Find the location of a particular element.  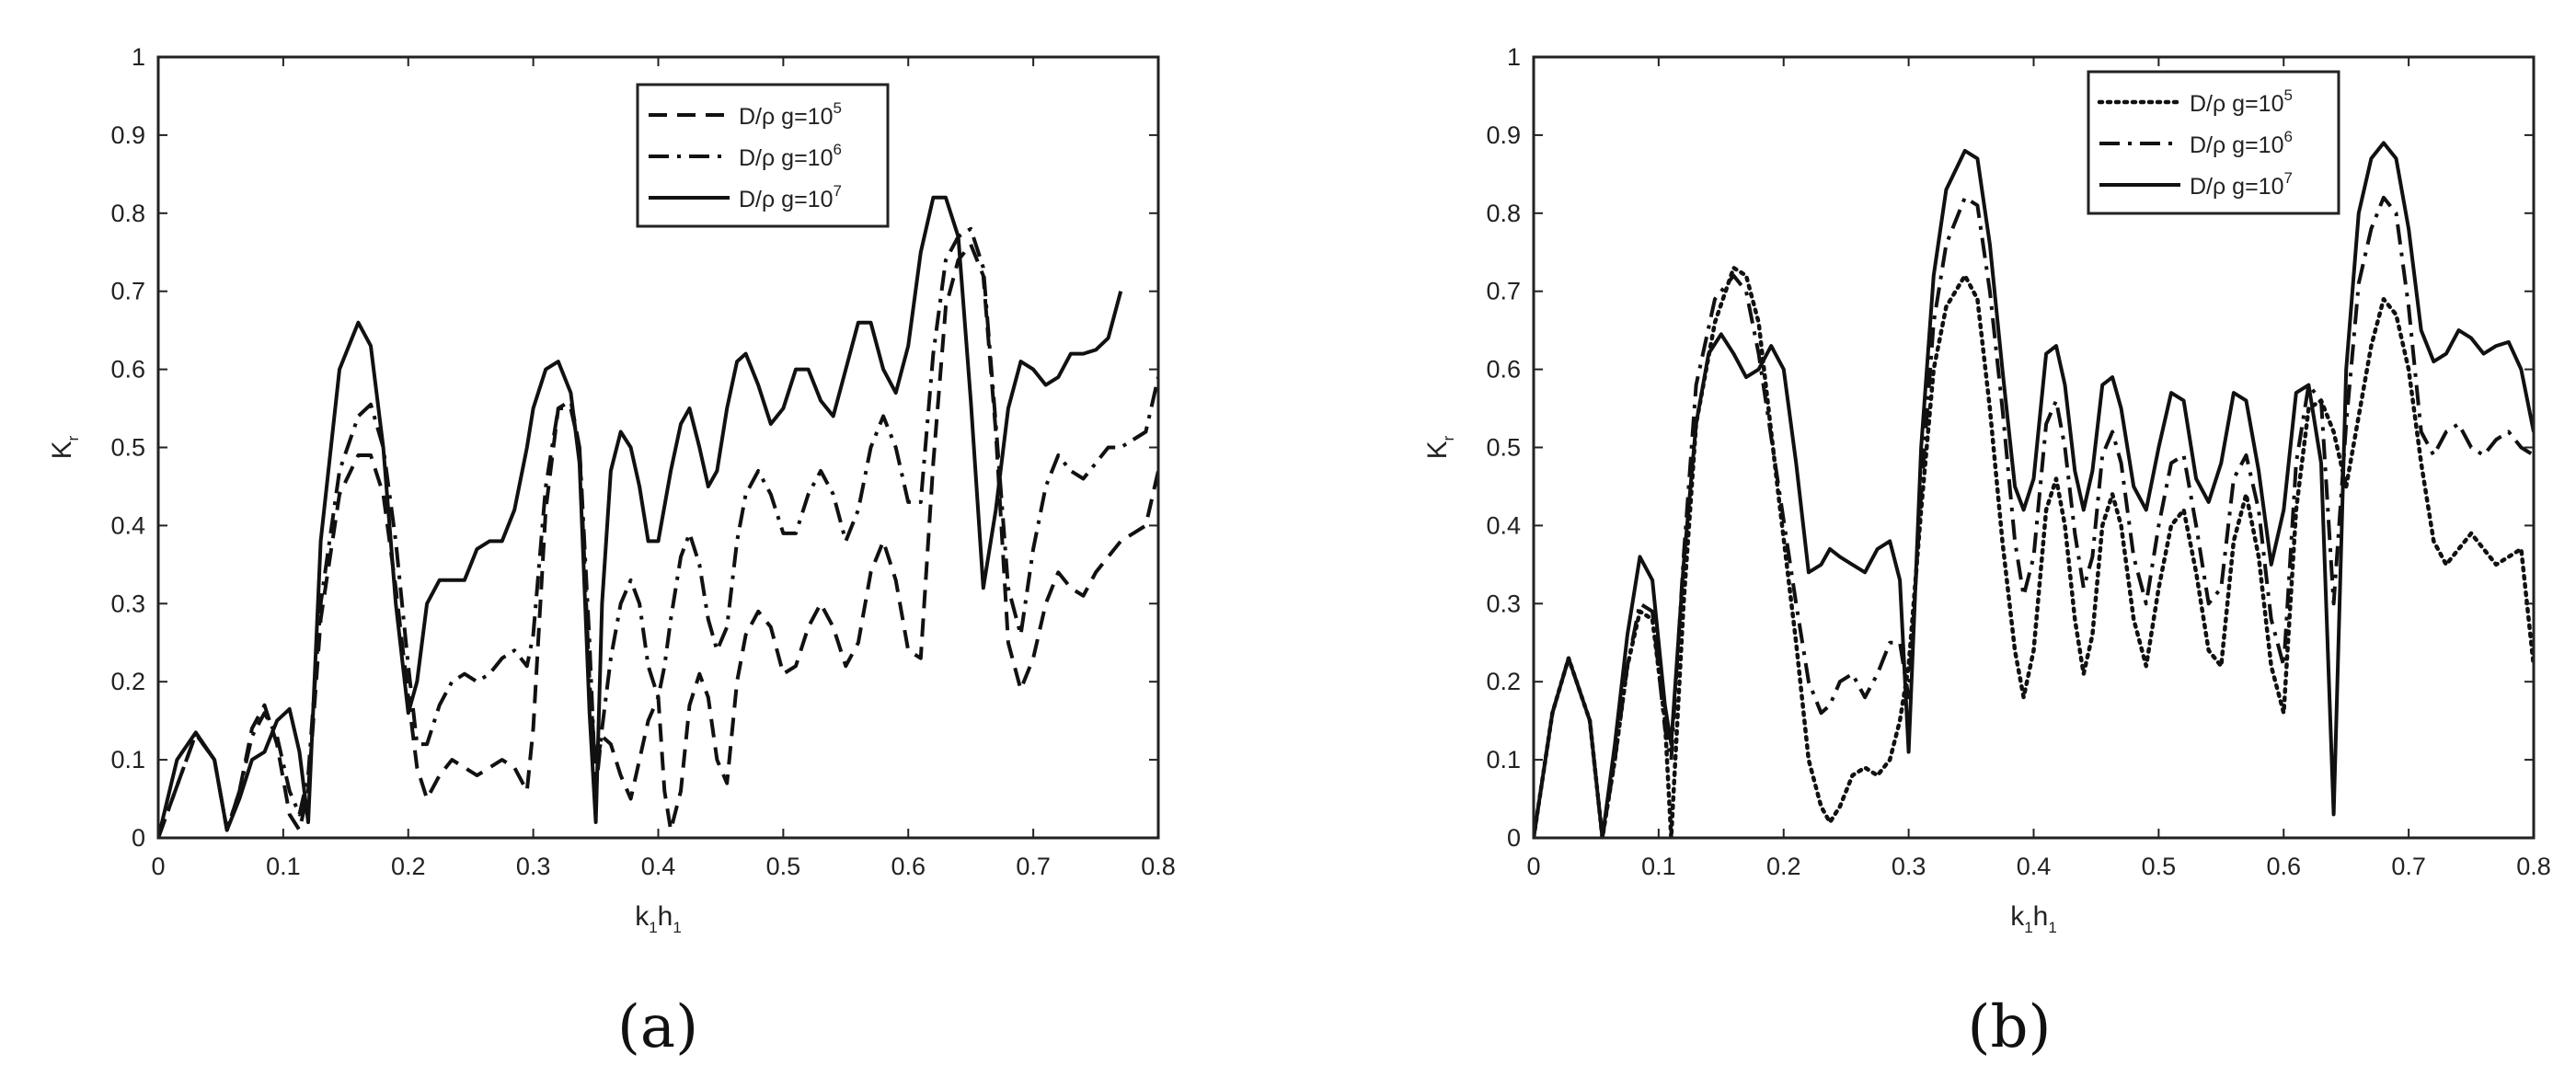

panel-label: (b) is located at coordinates (2010, 1027).